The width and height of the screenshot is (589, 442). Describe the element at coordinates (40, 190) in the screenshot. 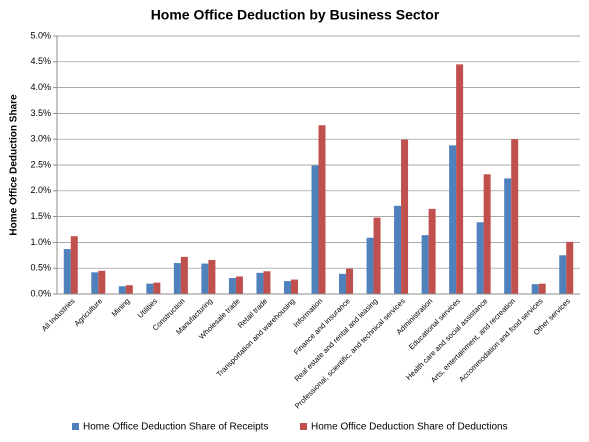

I see `y-tick-label: 2.0%` at that location.